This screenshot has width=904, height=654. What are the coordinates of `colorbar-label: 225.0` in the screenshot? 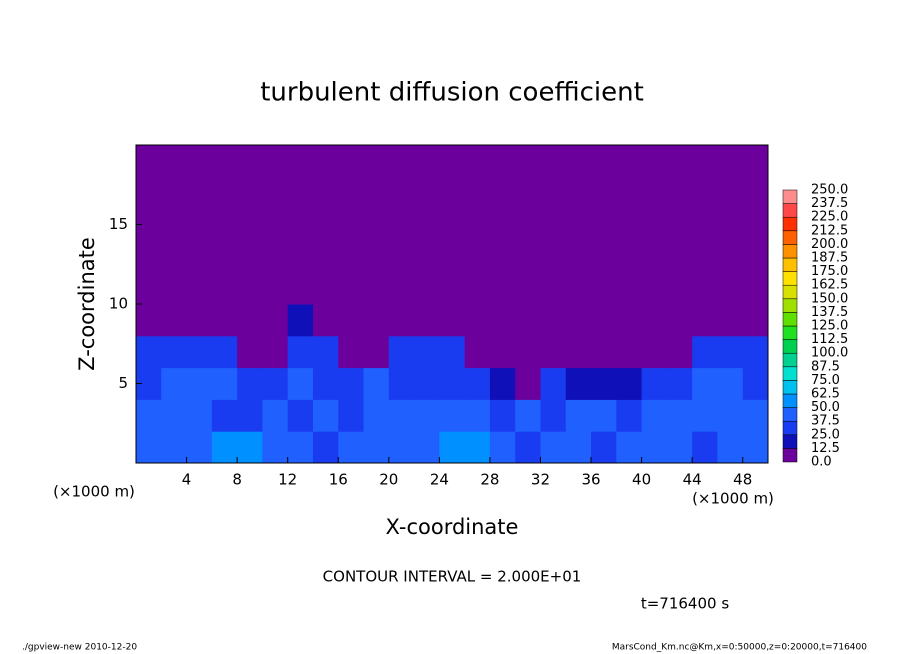 It's located at (829, 217).